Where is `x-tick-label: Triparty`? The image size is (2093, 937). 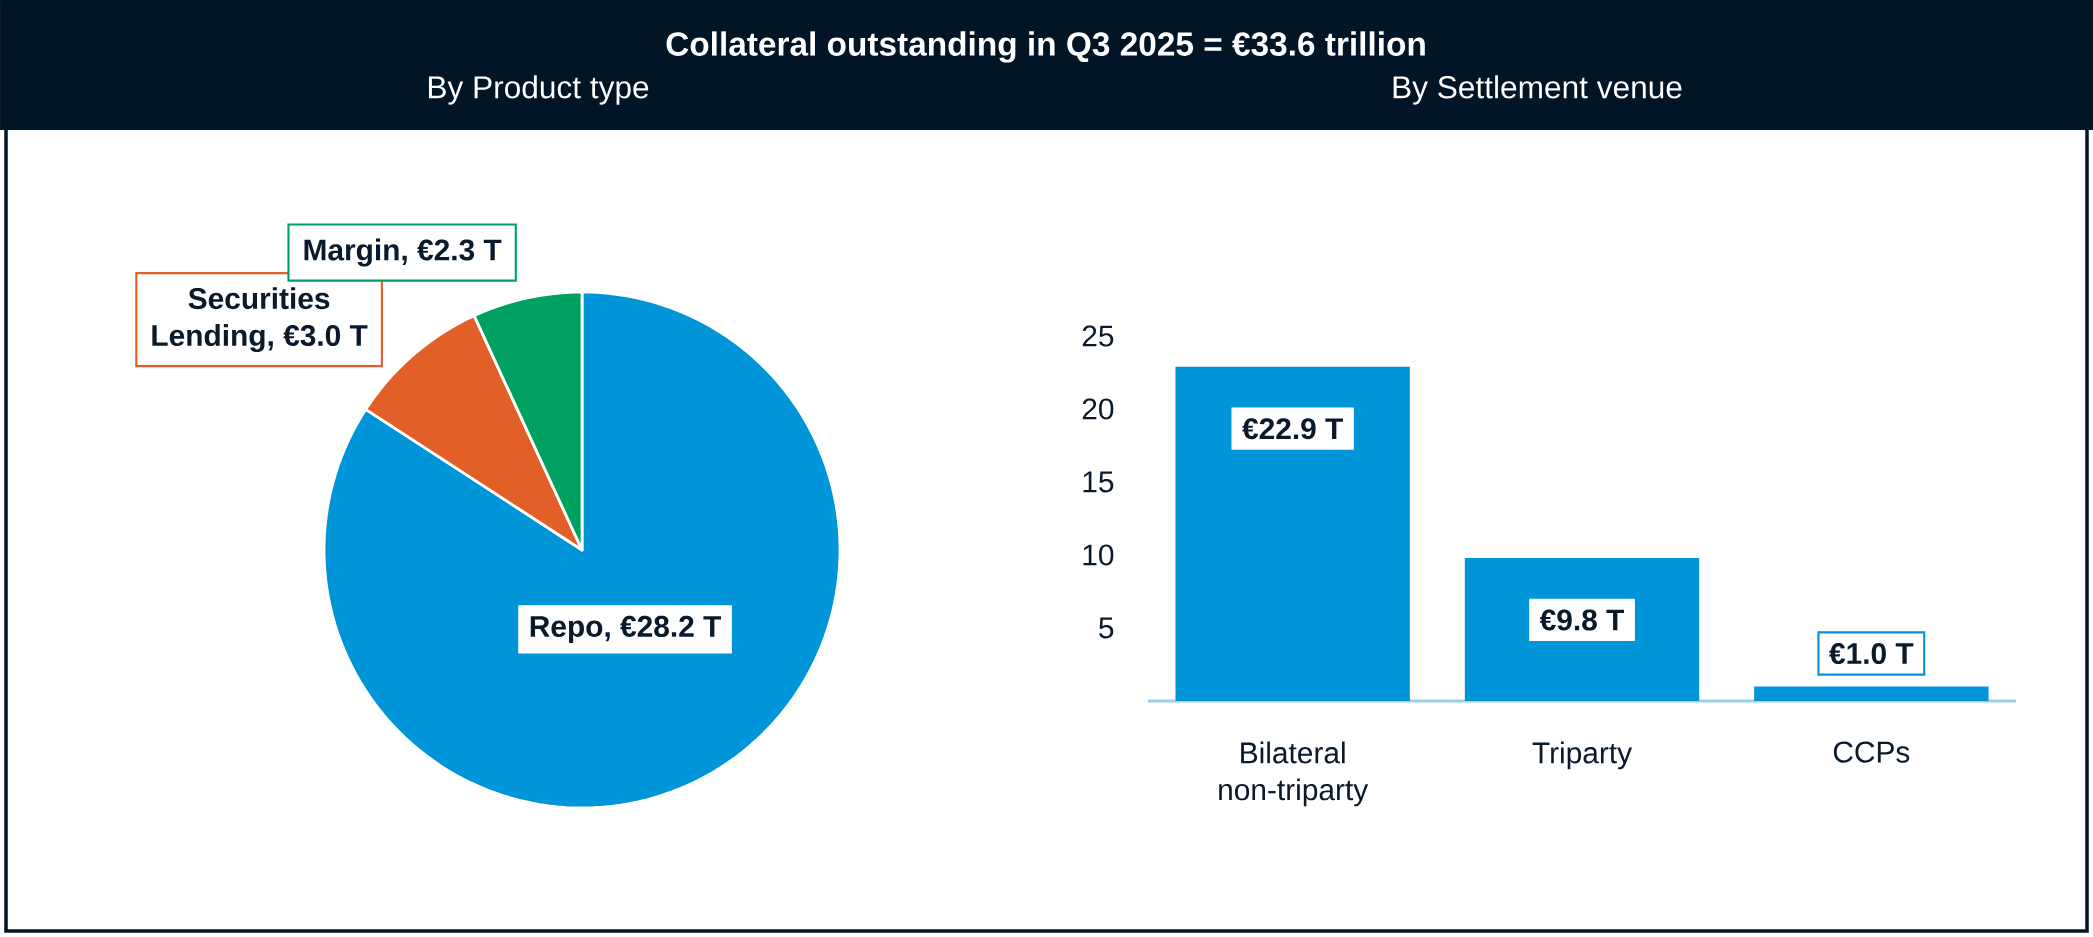 x-tick-label: Triparty is located at coordinates (1582, 755).